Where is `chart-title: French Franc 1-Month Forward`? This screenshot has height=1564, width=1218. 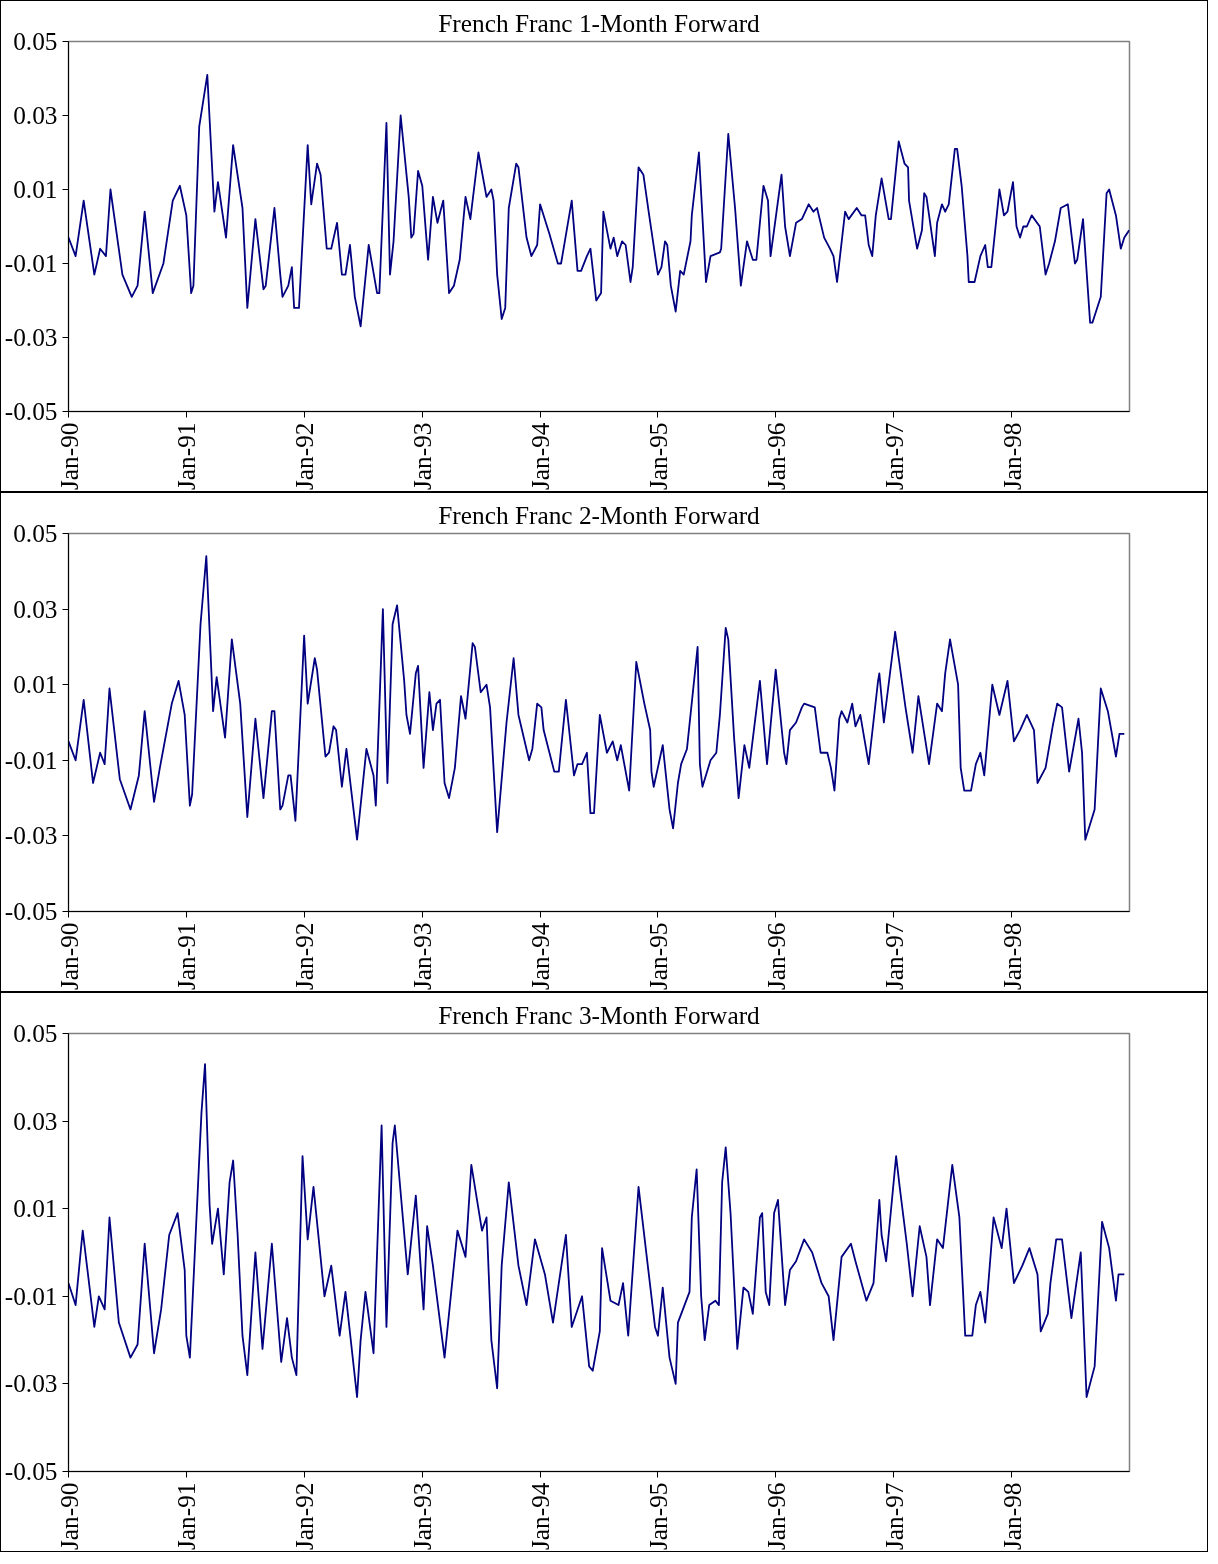 chart-title: French Franc 1-Month Forward is located at coordinates (599, 22).